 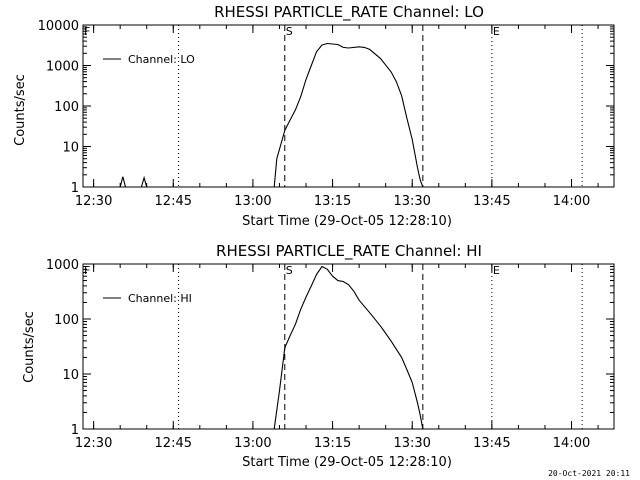 What do you see at coordinates (496, 31) in the screenshot?
I see `chart-lo-marker-label-4: E` at bounding box center [496, 31].